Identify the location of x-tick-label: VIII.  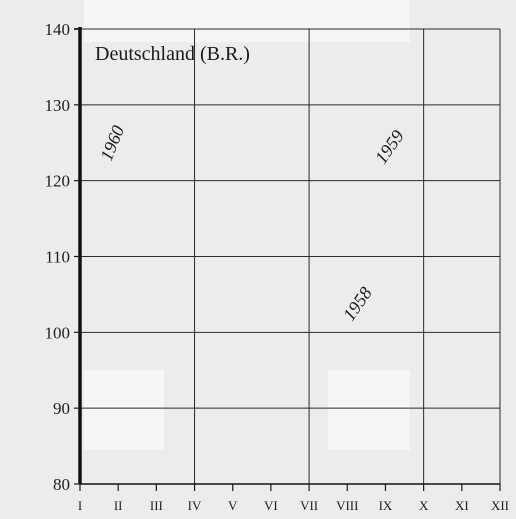
(347, 505).